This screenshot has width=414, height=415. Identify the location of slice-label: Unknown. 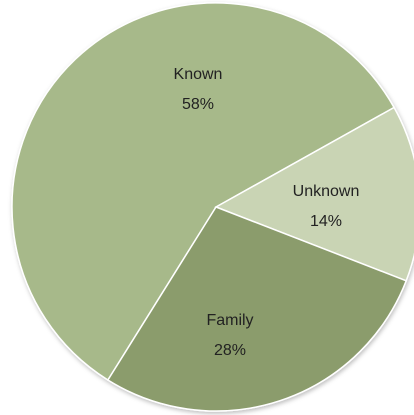
(326, 191).